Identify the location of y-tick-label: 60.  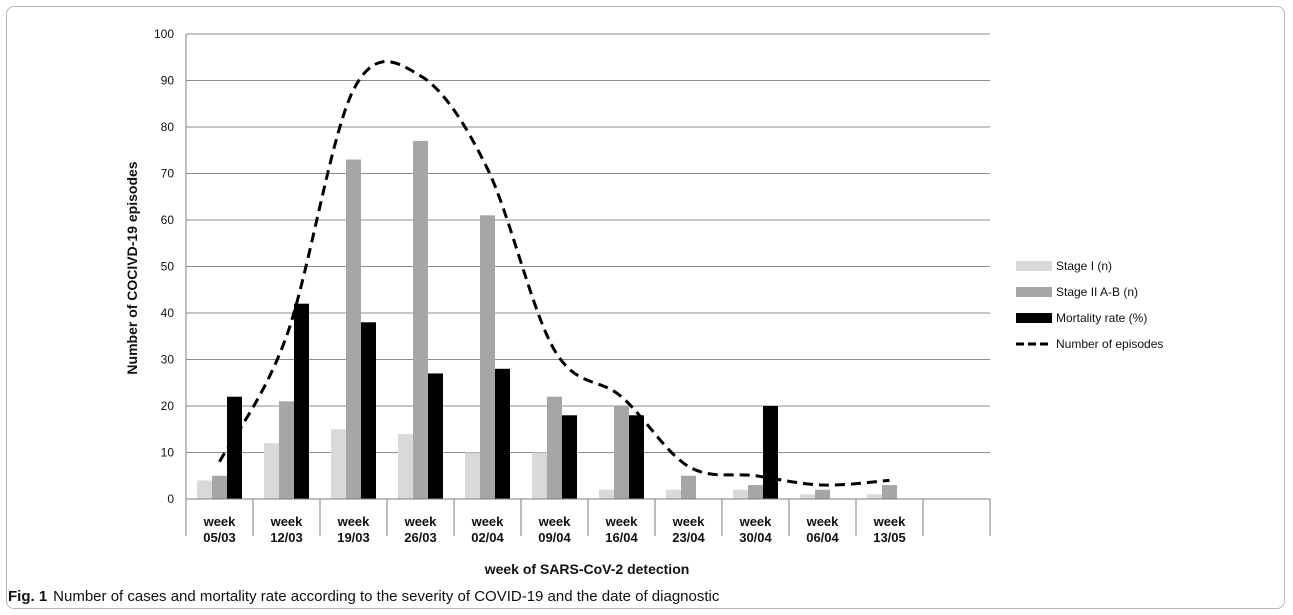
(168, 220).